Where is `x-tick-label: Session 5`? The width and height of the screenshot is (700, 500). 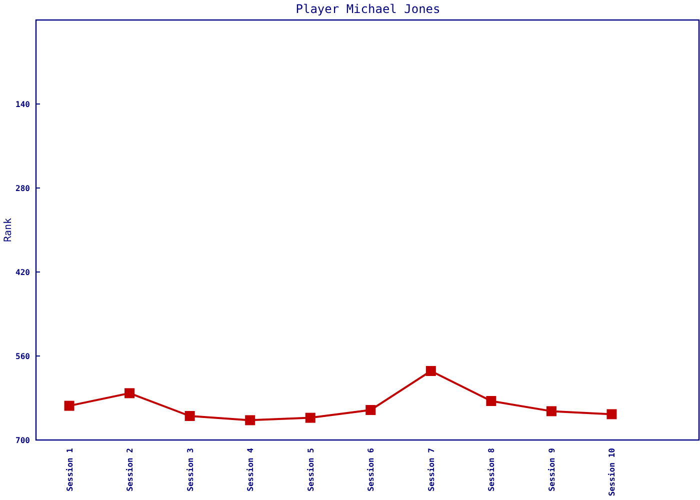 x-tick-label: Session 5 is located at coordinates (311, 470).